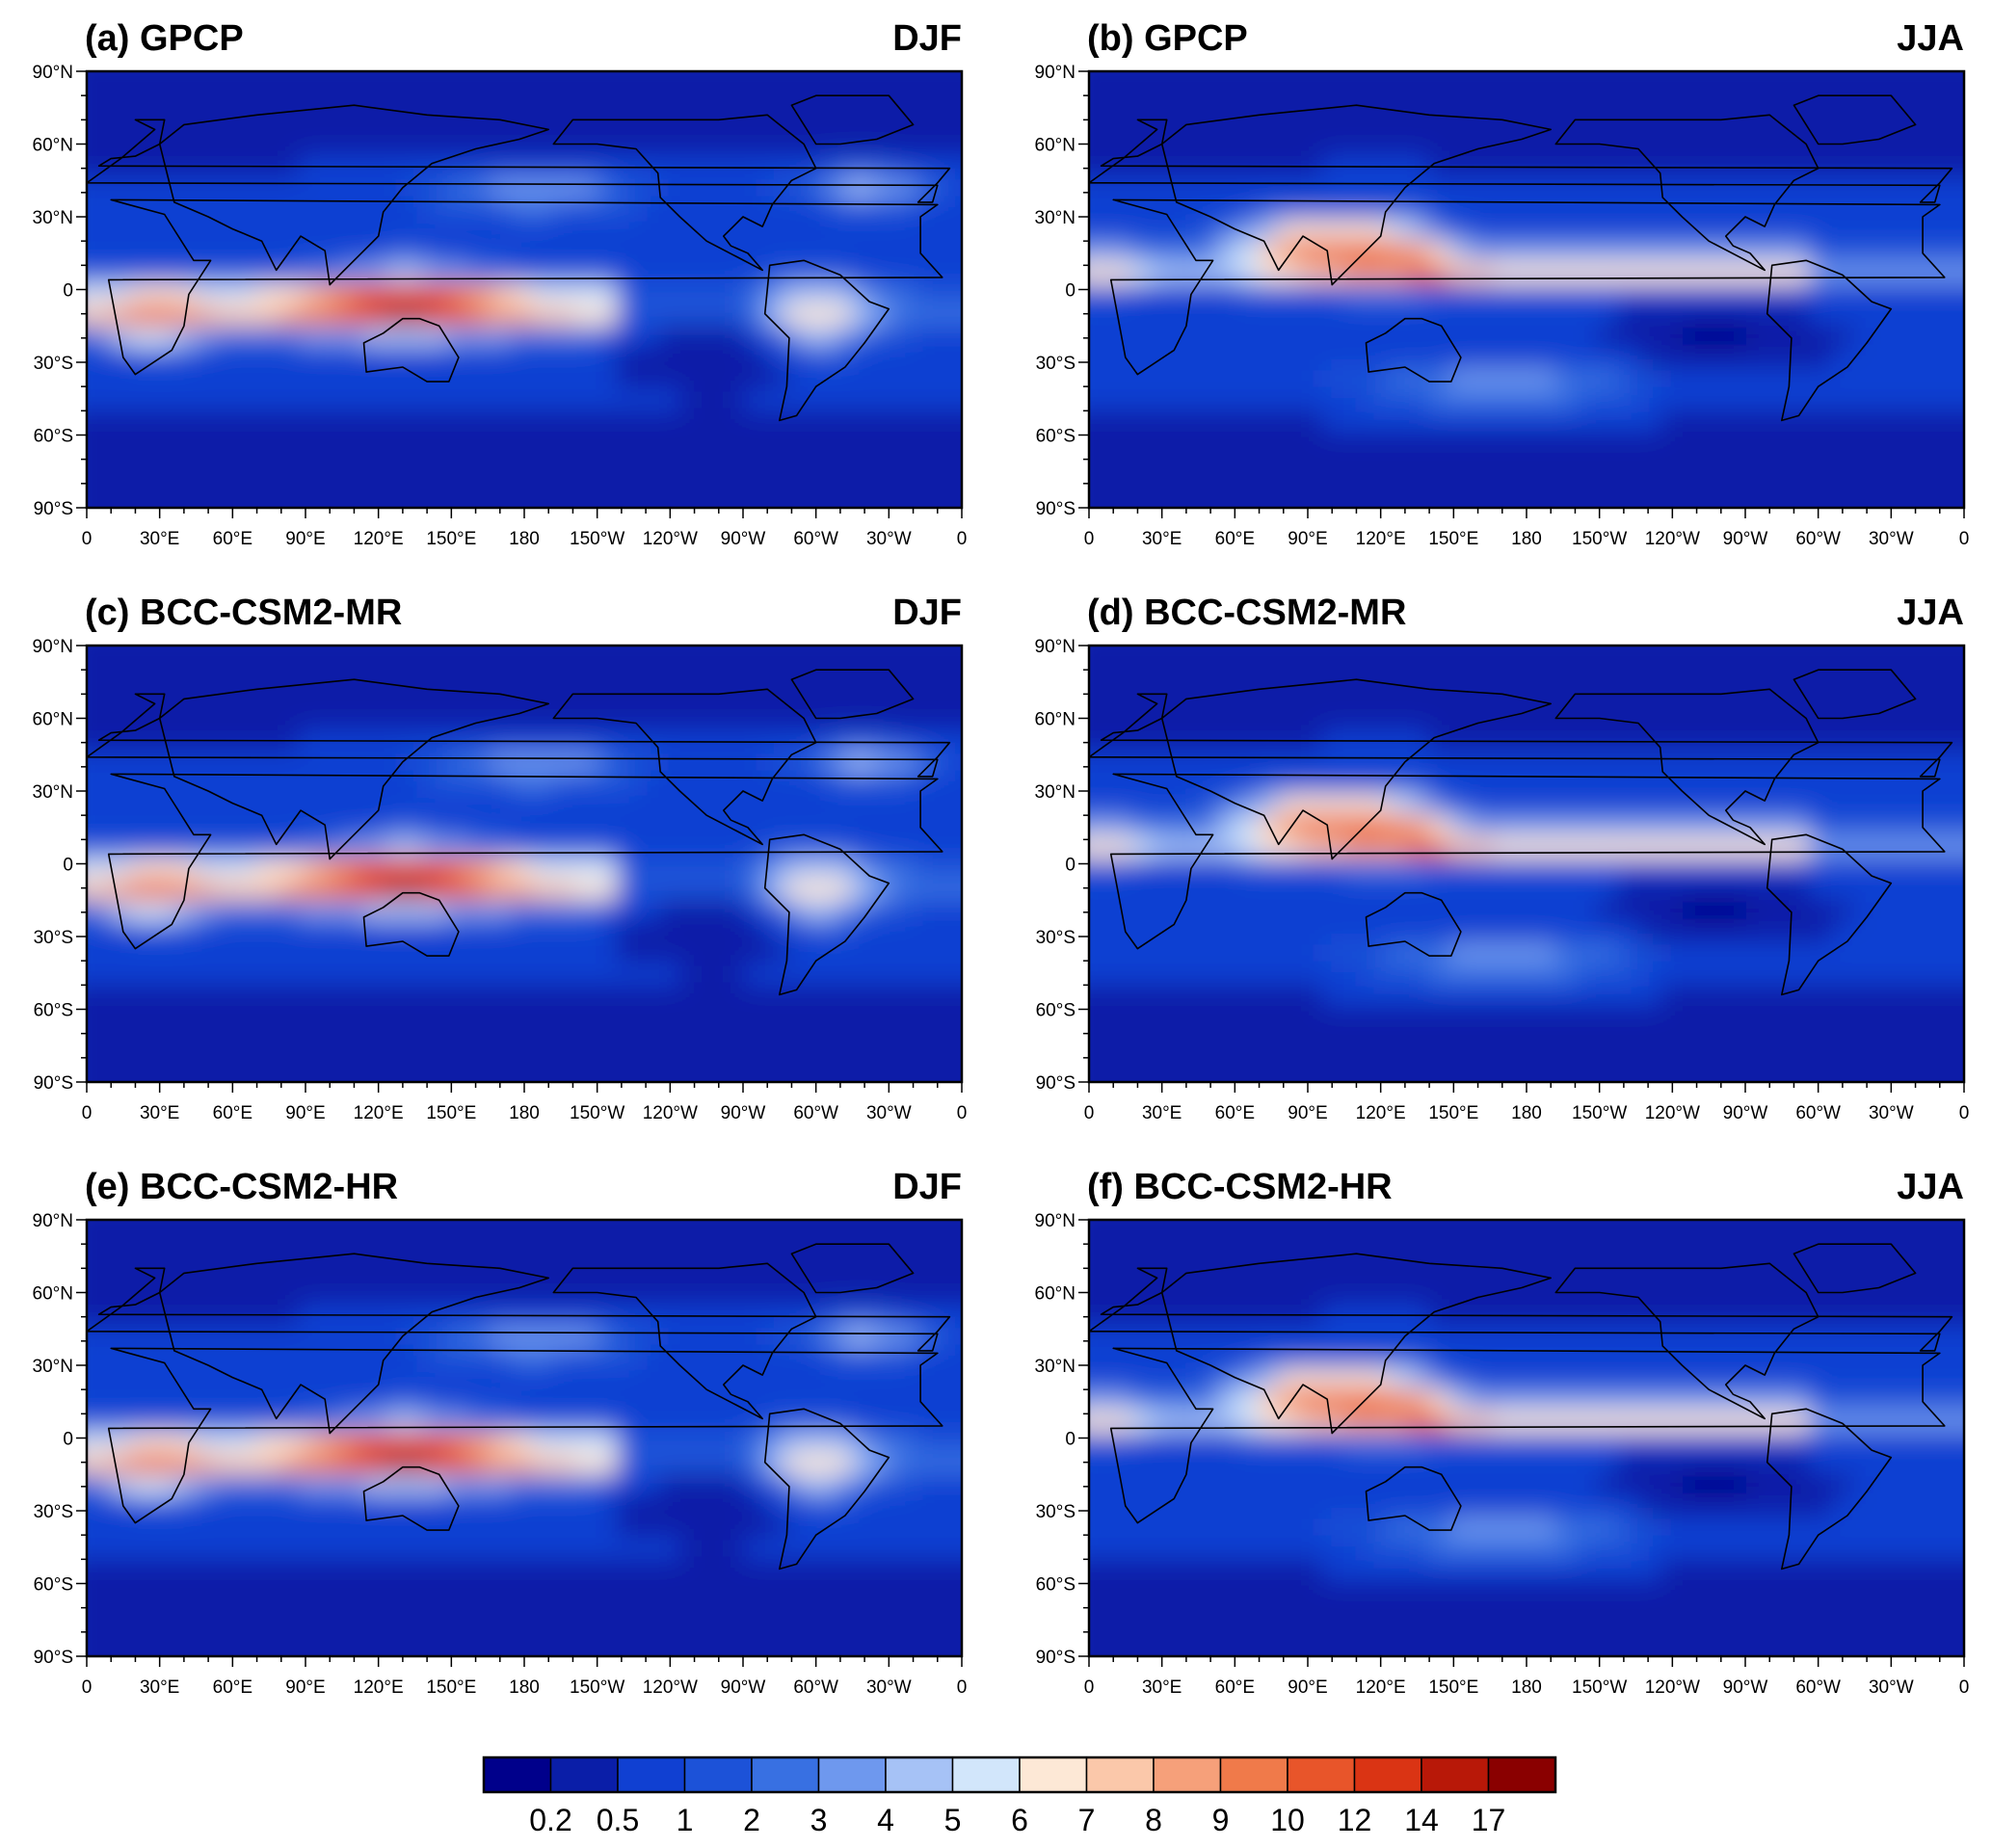 The image size is (1992, 1848). I want to click on colorbar-label: 0.2, so click(550, 1820).